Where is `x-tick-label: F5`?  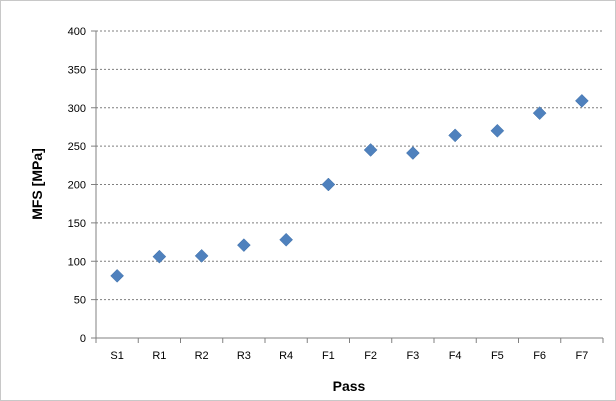 x-tick-label: F5 is located at coordinates (497, 356).